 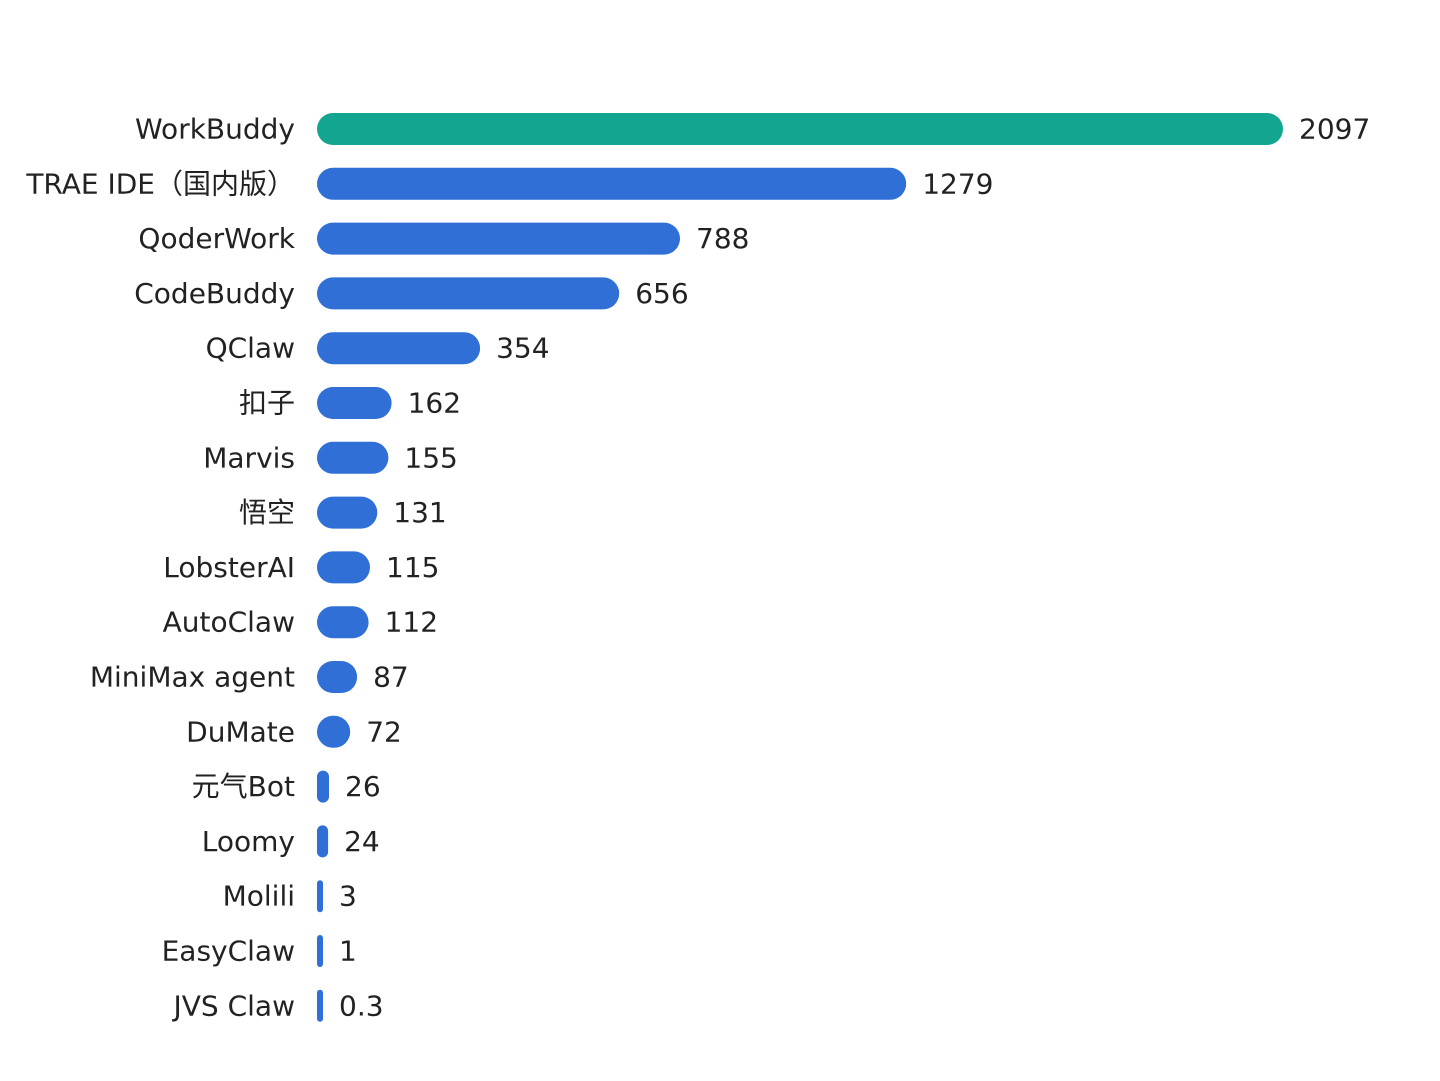 I want to click on category-label-4: QClaw, so click(x=250, y=348).